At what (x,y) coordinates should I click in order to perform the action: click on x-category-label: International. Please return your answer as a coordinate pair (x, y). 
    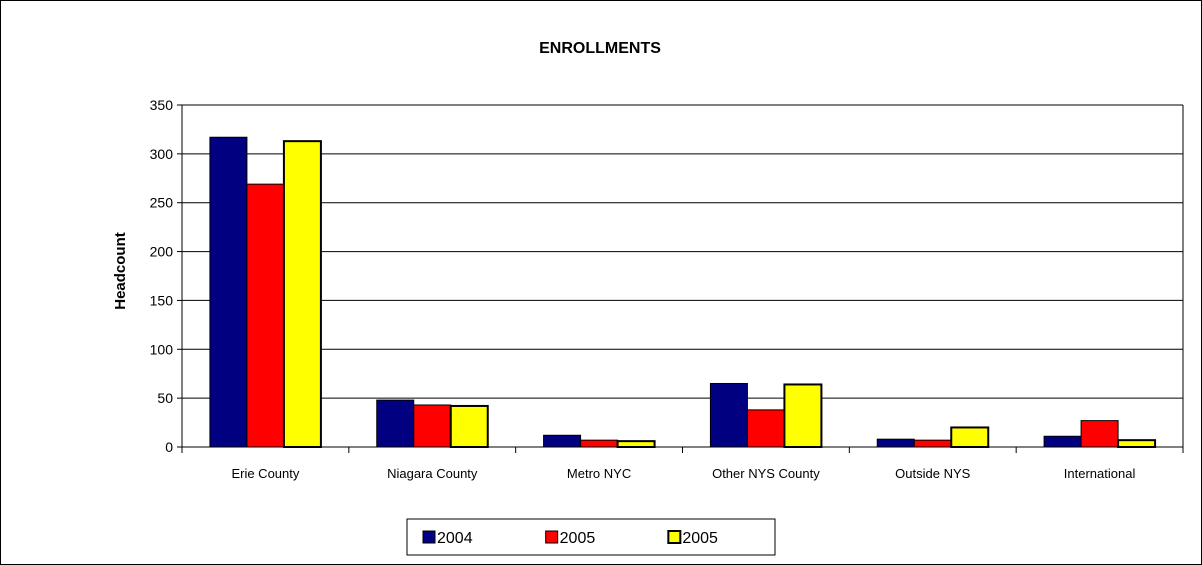
    Looking at the image, I should click on (1100, 473).